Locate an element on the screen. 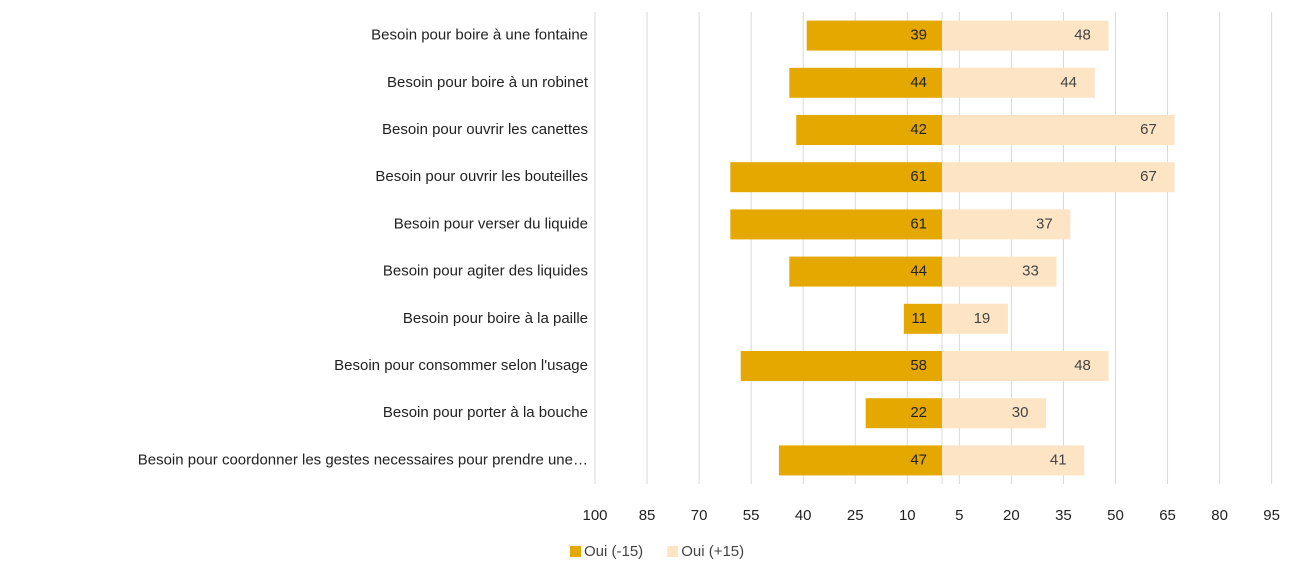 The width and height of the screenshot is (1313, 570). data-label: 41 is located at coordinates (1058, 459).